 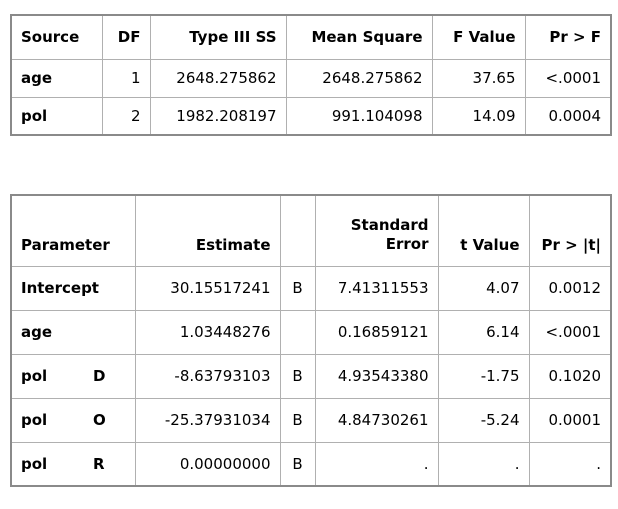 I want to click on p-value-cell: 0.0012, so click(x=570, y=288).